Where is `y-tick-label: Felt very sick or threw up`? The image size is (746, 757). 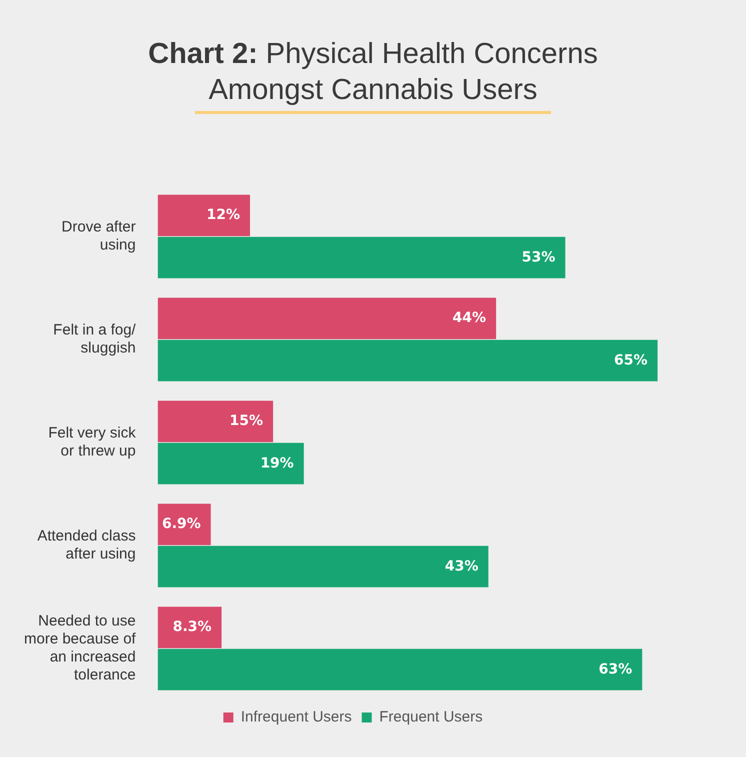
y-tick-label: Felt very sick or threw up is located at coordinates (92, 442).